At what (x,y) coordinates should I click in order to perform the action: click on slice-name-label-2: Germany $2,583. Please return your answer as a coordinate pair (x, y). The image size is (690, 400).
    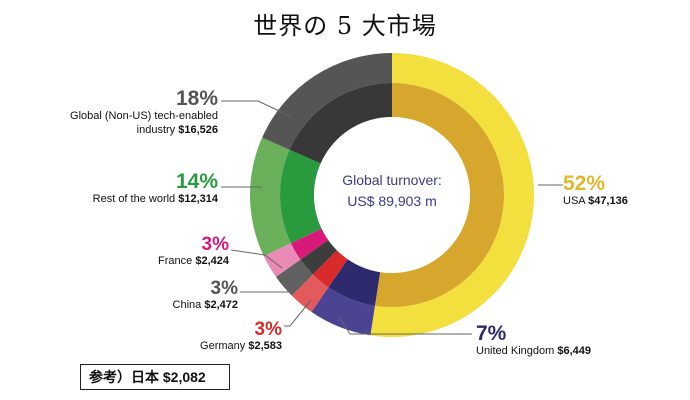
    Looking at the image, I should click on (241, 346).